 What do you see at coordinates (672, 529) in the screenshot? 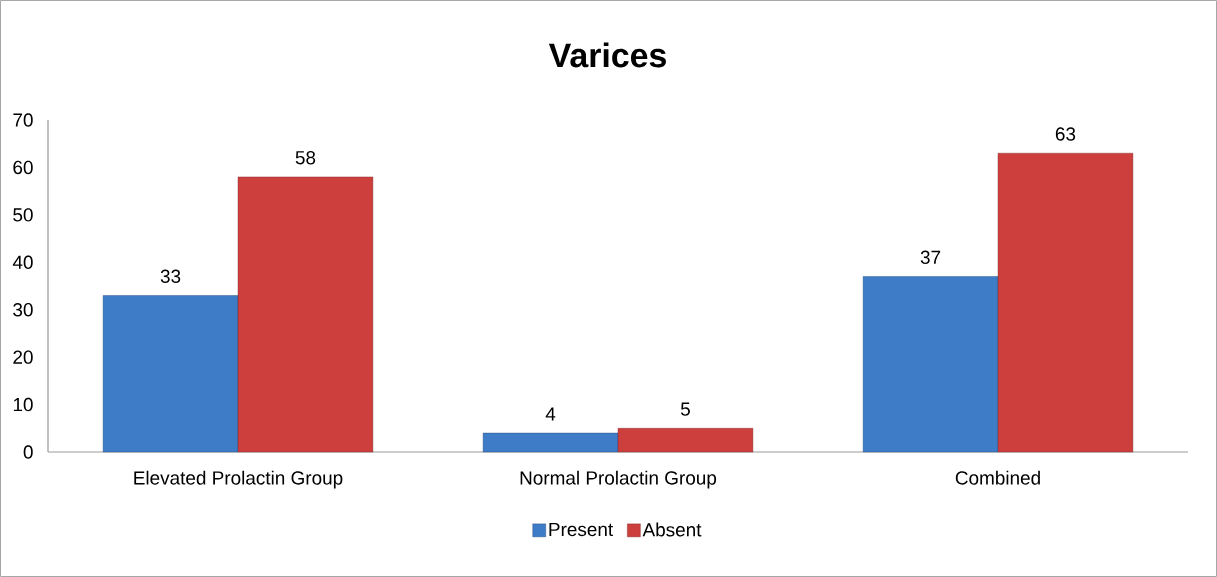
I see `legend-label: Absent` at bounding box center [672, 529].